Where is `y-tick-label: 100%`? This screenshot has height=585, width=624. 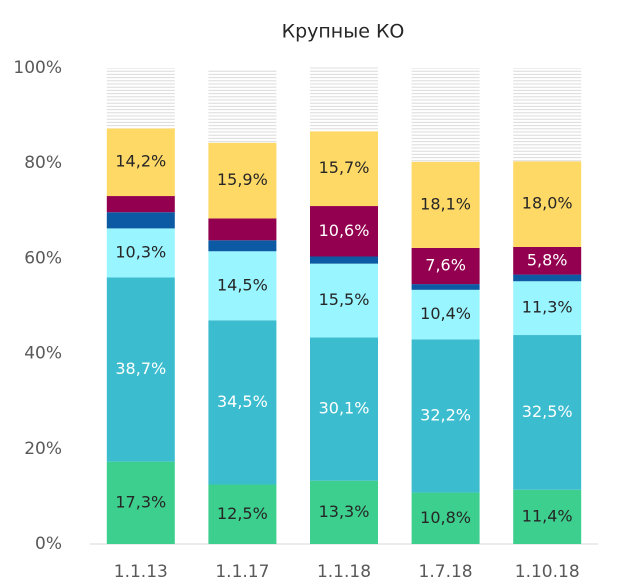
y-tick-label: 100% is located at coordinates (37, 68).